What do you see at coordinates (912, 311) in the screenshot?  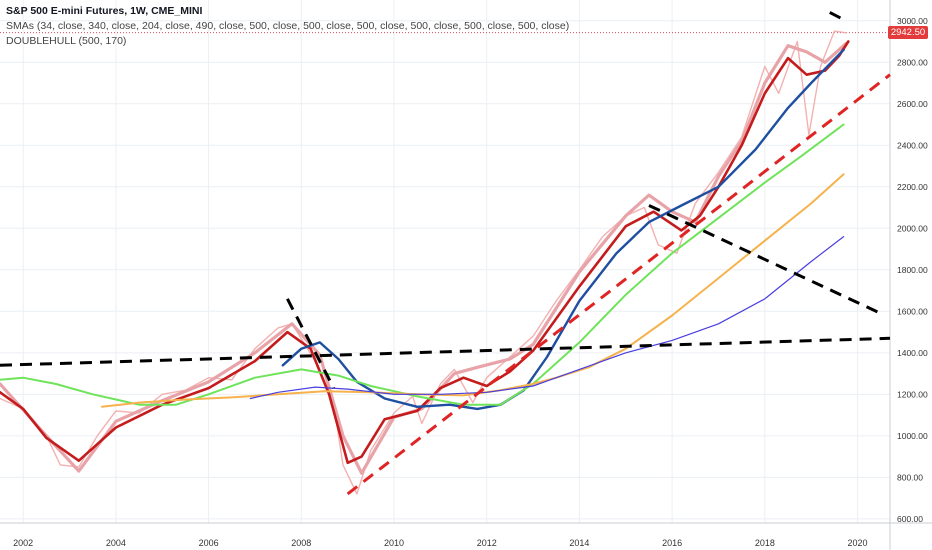 I see `y-tick-label: 1600.00` at bounding box center [912, 311].